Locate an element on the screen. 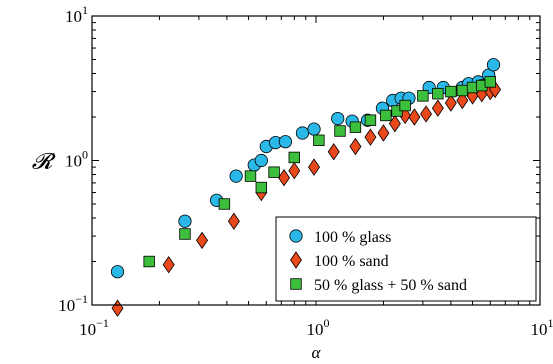  legend-markers is located at coordinates (296, 259).